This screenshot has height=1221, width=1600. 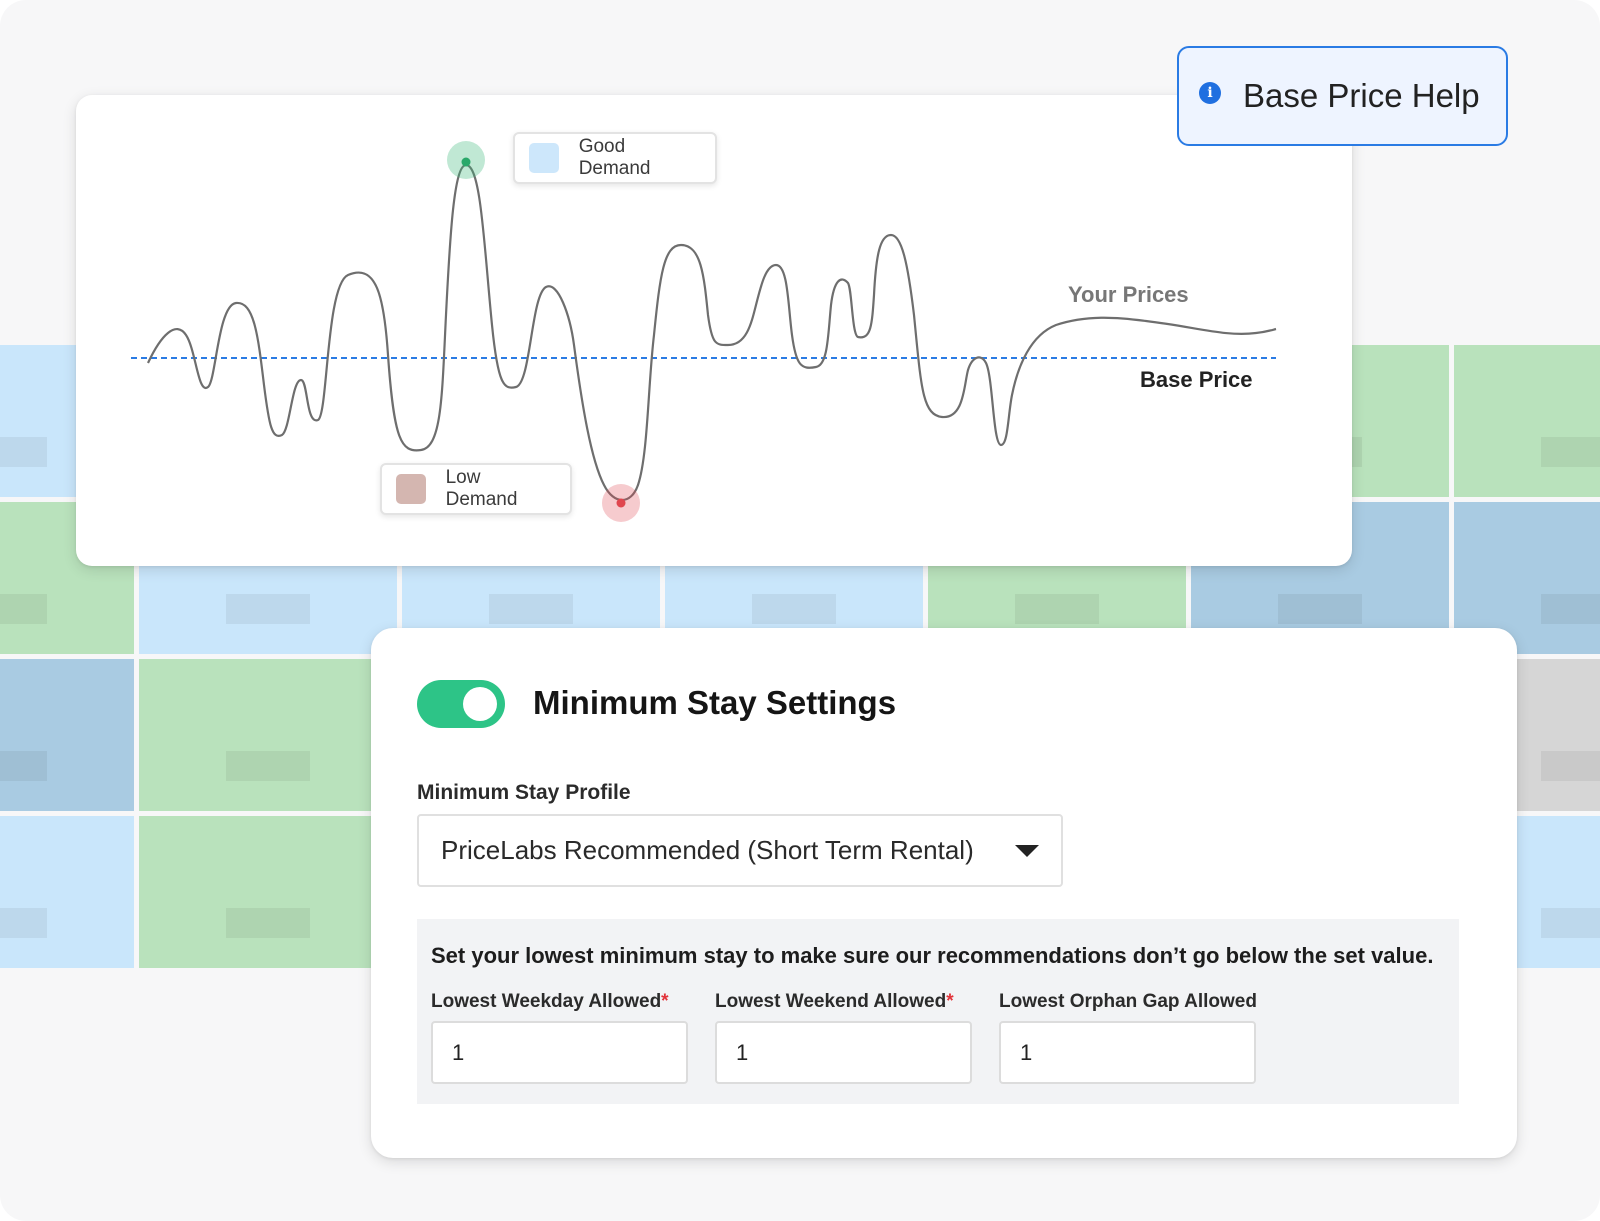 What do you see at coordinates (621, 503) in the screenshot?
I see `low-demand-marker` at bounding box center [621, 503].